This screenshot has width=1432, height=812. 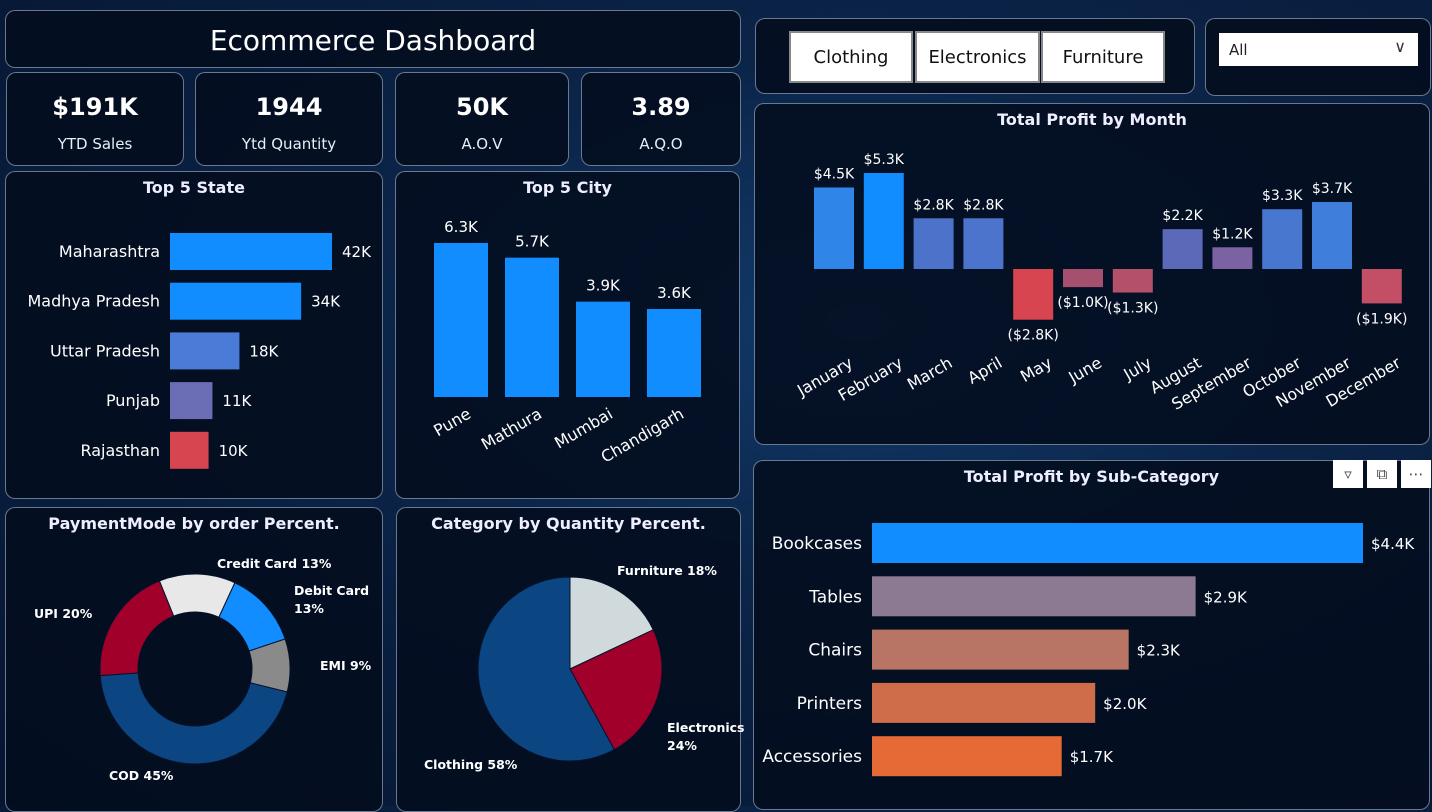 What do you see at coordinates (661, 144) in the screenshot?
I see `kpi-label: A.Q.O` at bounding box center [661, 144].